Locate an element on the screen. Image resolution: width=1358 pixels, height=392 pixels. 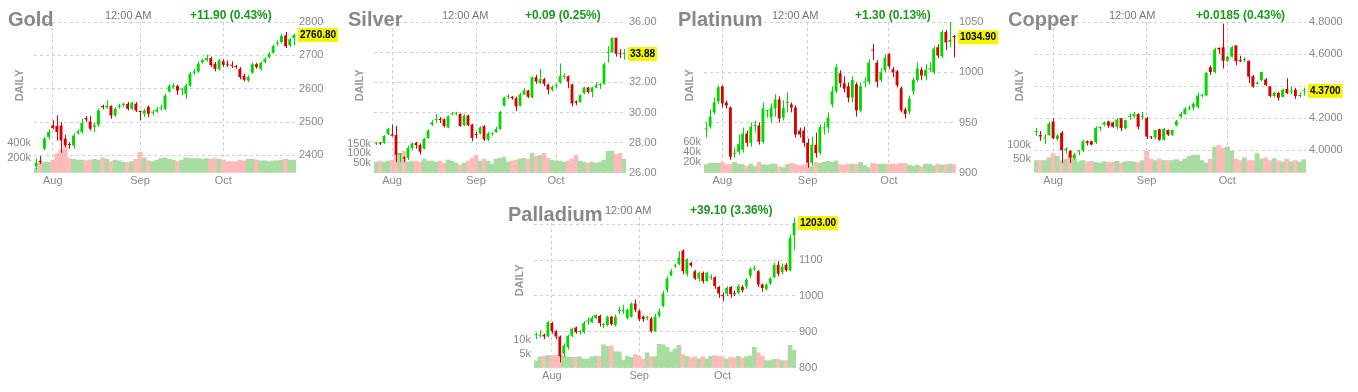
annotation: 33.88 is located at coordinates (643, 53).